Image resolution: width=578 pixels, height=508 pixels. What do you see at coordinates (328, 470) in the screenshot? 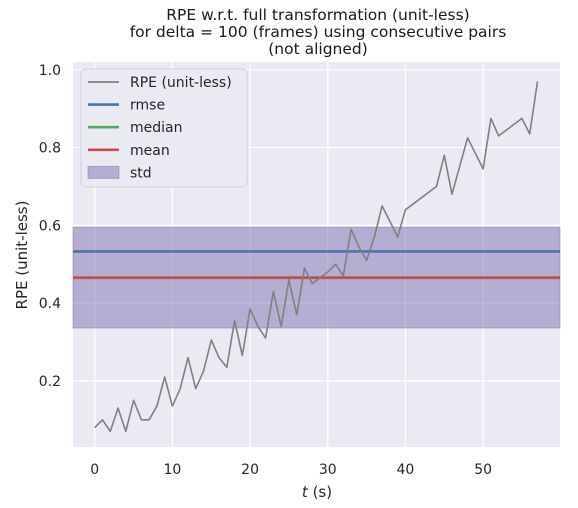
I see `x-tick-label: 30` at bounding box center [328, 470].